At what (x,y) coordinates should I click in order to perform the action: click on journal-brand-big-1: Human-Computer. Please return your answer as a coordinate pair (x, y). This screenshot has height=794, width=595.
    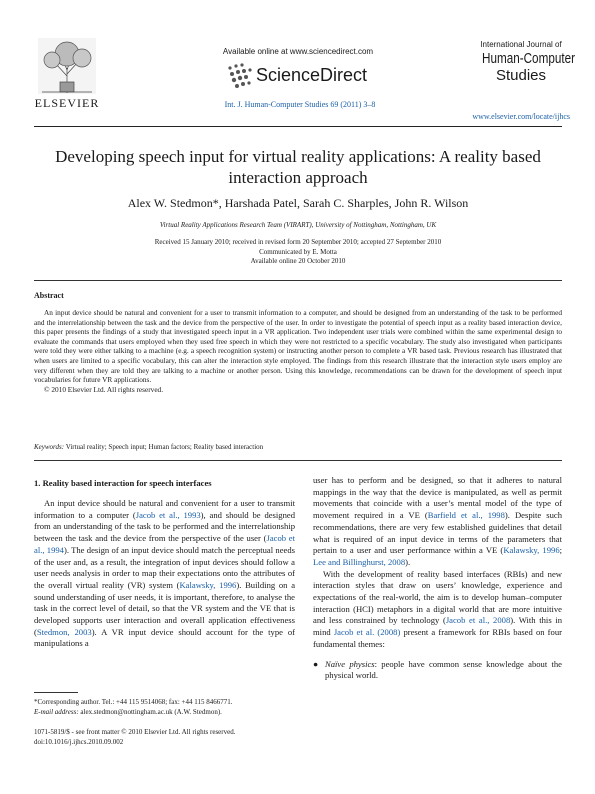
    Looking at the image, I should click on (528, 58).